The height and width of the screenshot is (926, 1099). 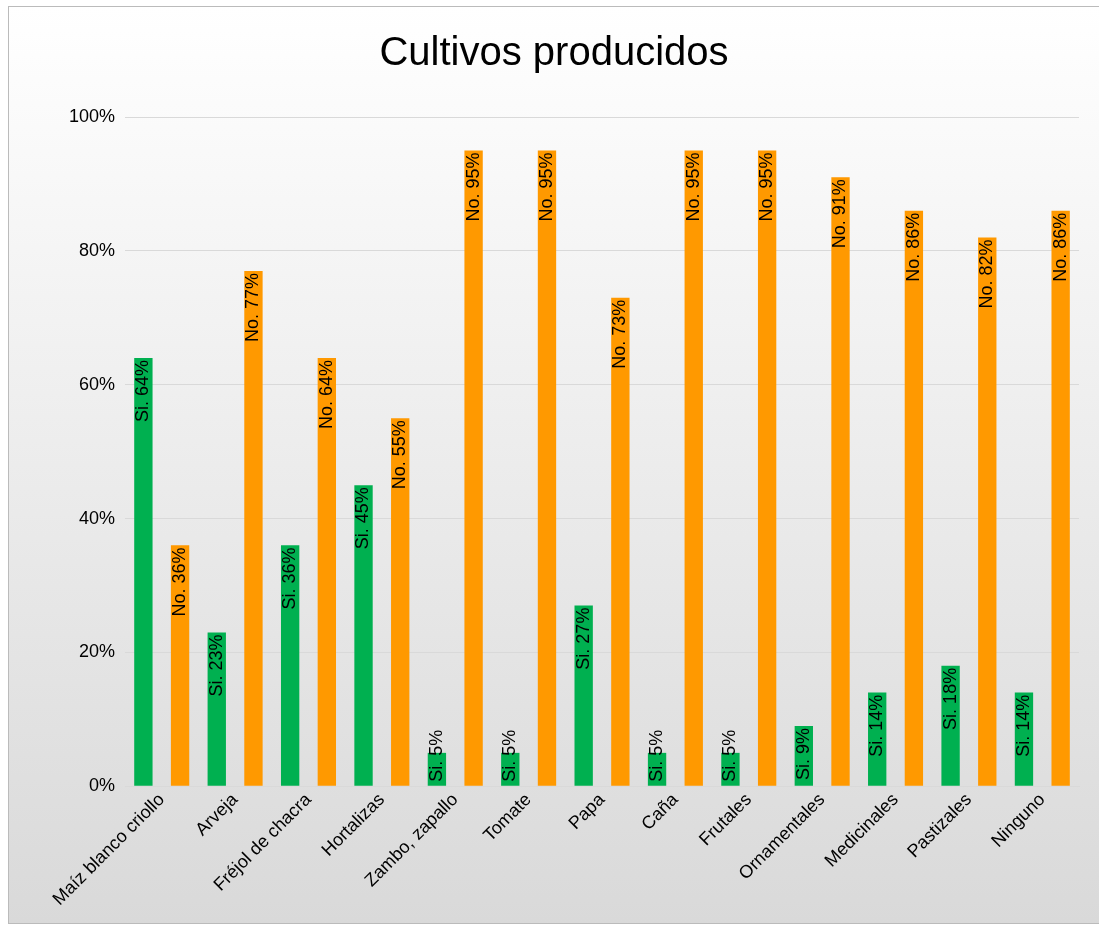 What do you see at coordinates (102, 785) in the screenshot?
I see `y-tick-label: 0%` at bounding box center [102, 785].